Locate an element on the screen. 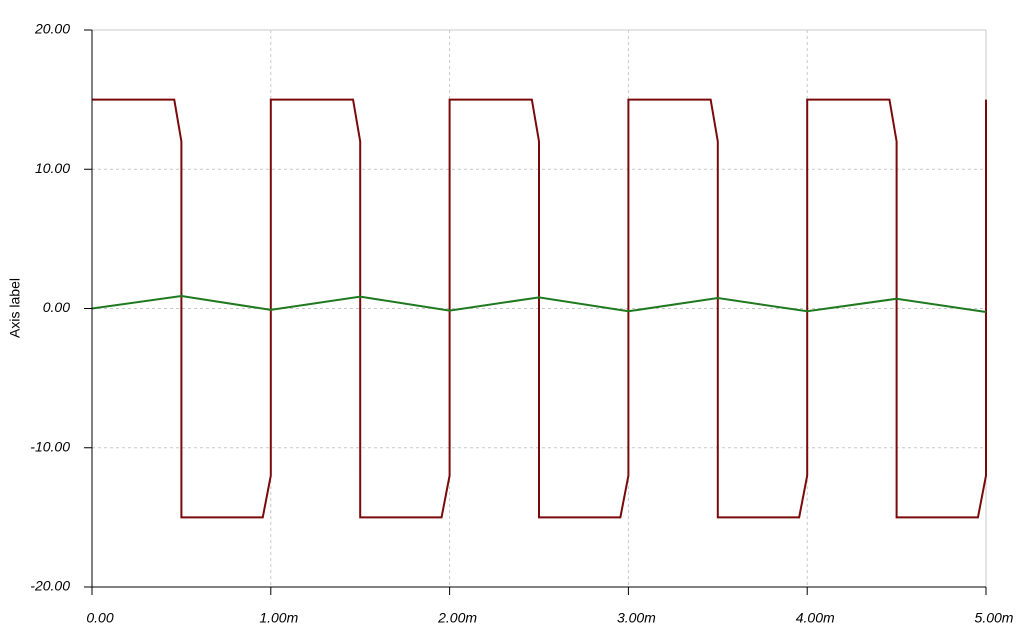  x-tick-label: 1.00m is located at coordinates (278, 618).